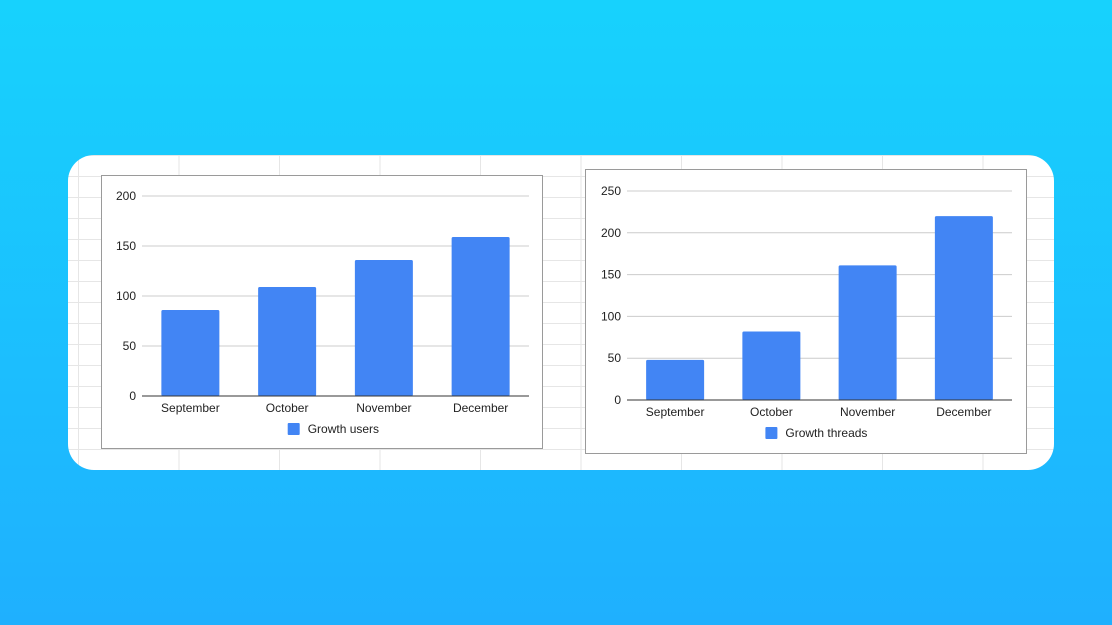 The height and width of the screenshot is (625, 1112). I want to click on threads-y-tick-label: 0, so click(617, 400).